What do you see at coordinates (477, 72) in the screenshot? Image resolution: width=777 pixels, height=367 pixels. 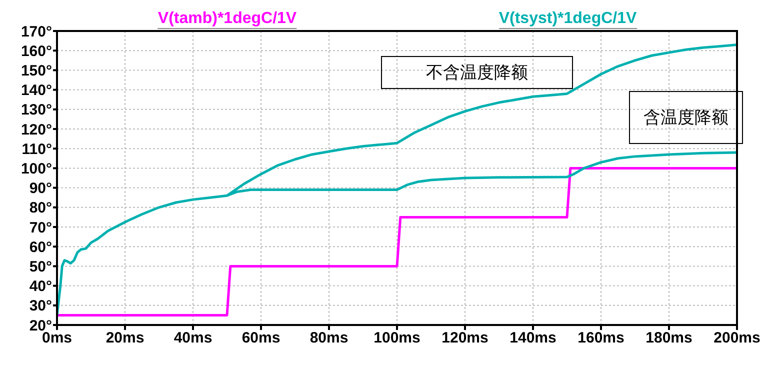 I see `annotation: 不含温度降额` at bounding box center [477, 72].